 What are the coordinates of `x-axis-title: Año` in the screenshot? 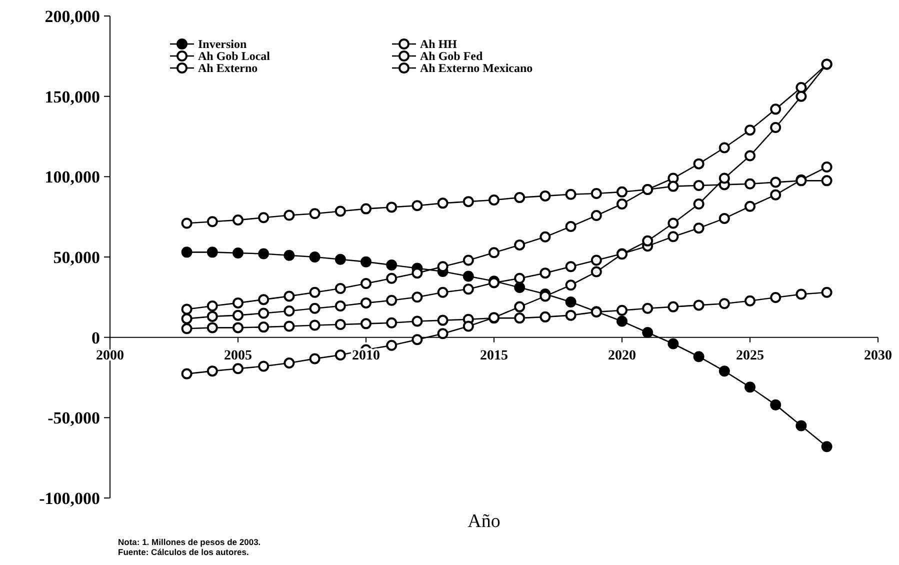 It's located at (484, 521).